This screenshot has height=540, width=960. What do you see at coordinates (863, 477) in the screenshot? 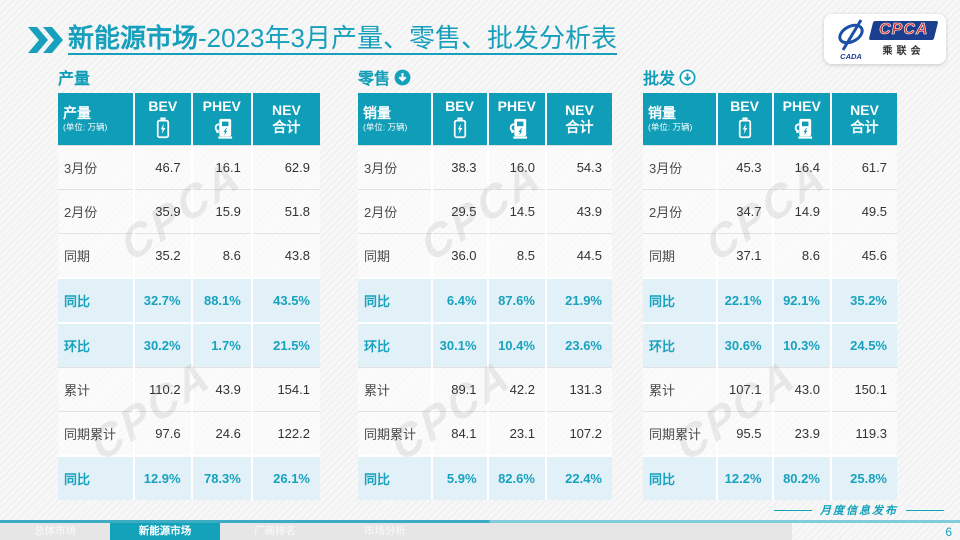
I see `data-cell: 25.8%` at bounding box center [863, 477].